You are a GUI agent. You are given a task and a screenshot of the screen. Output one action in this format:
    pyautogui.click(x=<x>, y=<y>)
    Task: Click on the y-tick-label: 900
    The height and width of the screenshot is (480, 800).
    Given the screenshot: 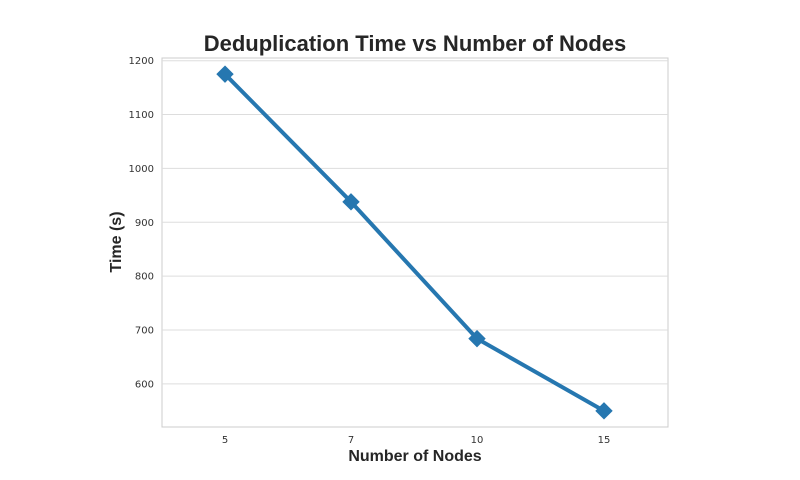 What is the action you would take?
    pyautogui.click(x=144, y=223)
    